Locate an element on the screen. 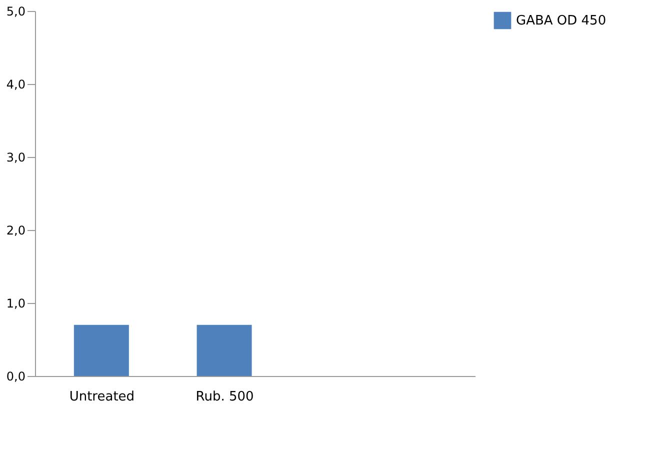  y-tick-label: 5,0 is located at coordinates (16, 11).